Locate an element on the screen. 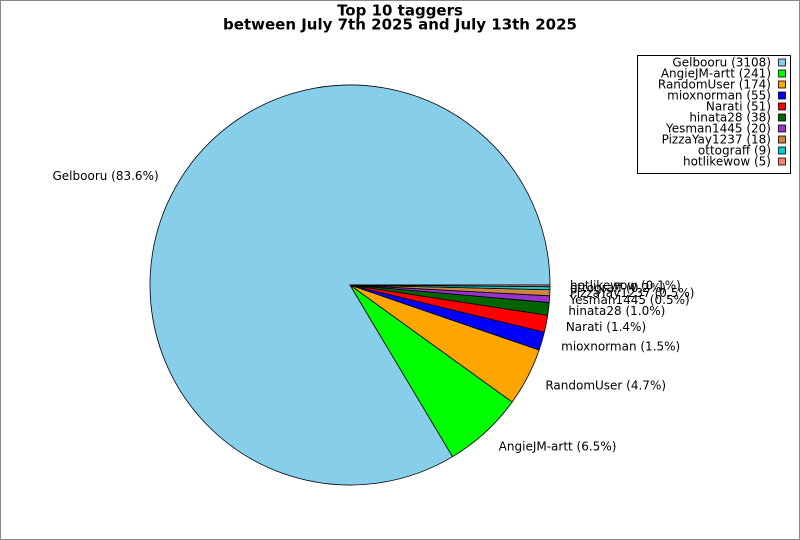 The image size is (800, 540). legend-label: hinata28 (38) is located at coordinates (730, 118).